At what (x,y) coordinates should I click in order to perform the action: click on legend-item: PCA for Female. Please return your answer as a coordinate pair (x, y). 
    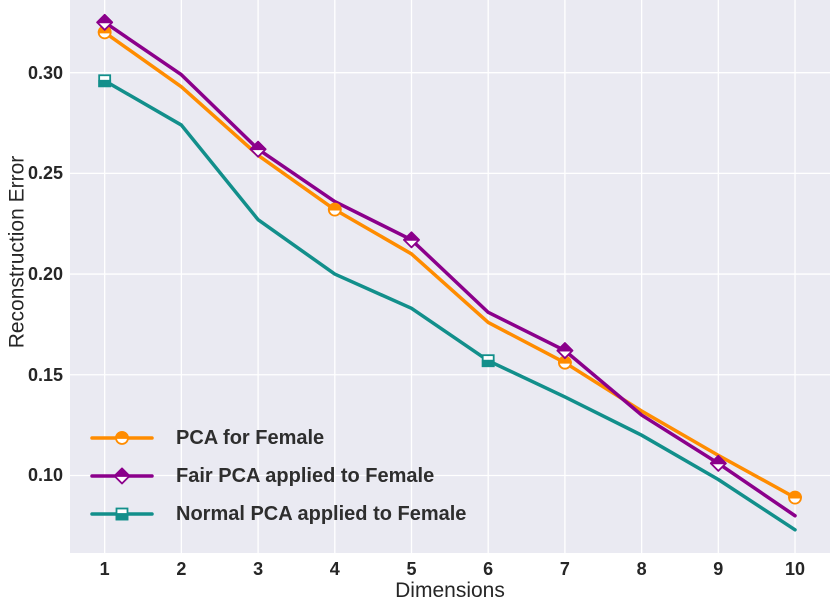
    Looking at the image, I should click on (278, 438).